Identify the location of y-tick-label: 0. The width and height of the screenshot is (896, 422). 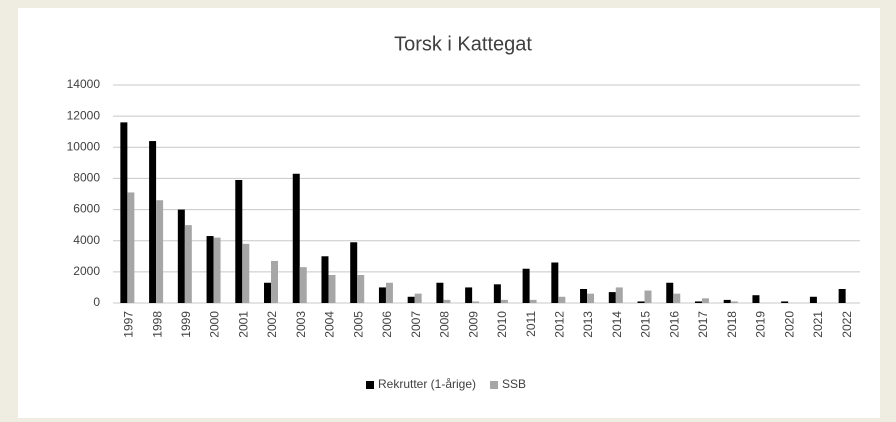
(96, 302).